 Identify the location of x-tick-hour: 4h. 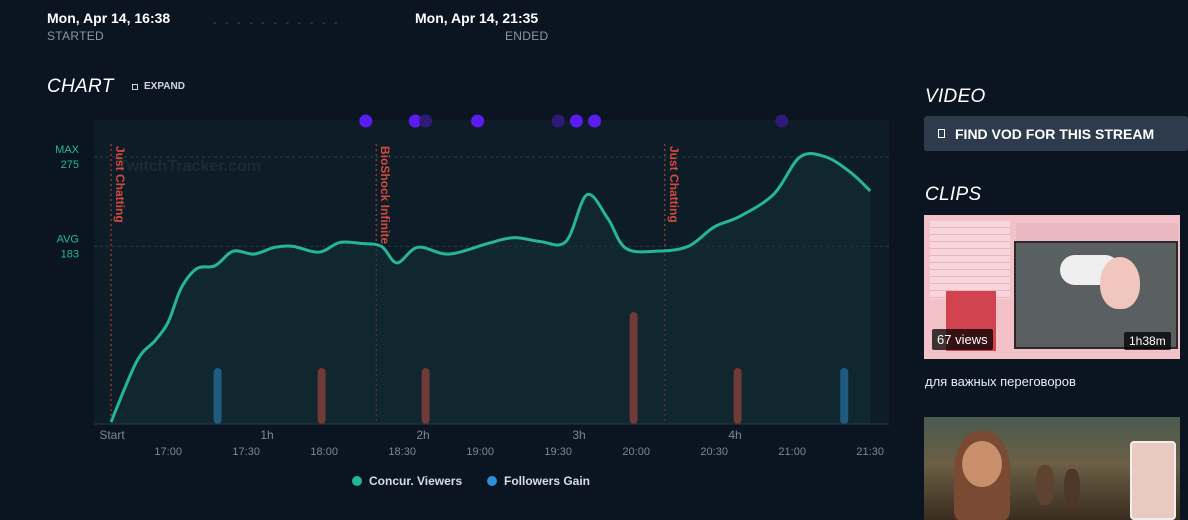
(734, 435).